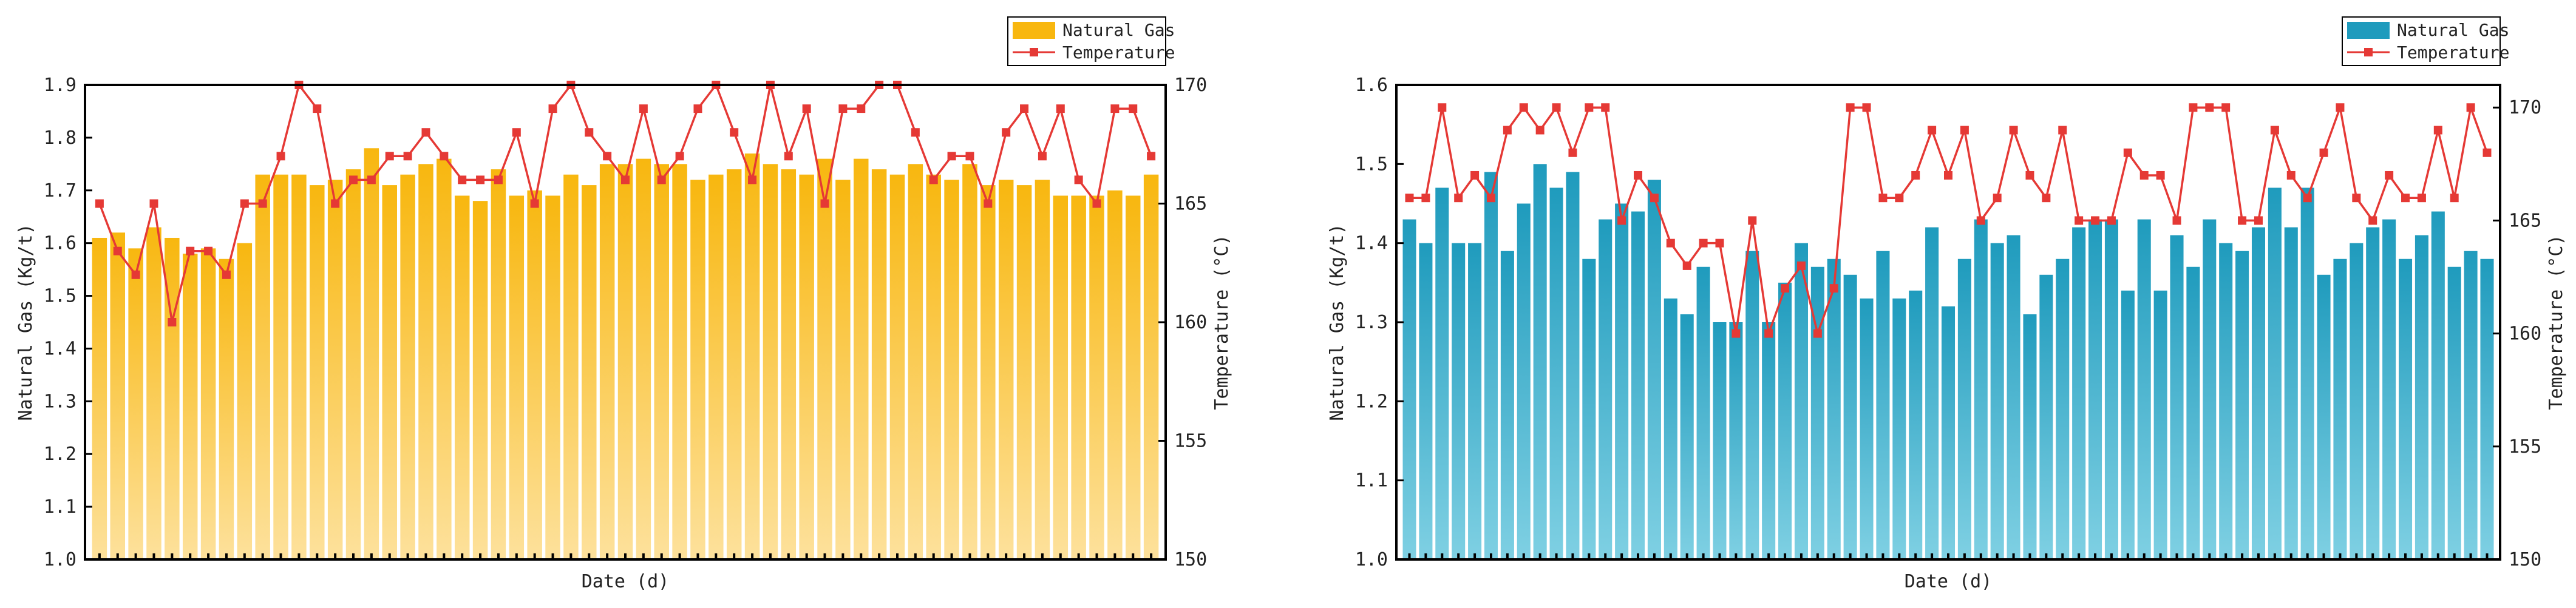  Describe the element at coordinates (1190, 559) in the screenshot. I see `y2-tick-label: 150` at that location.